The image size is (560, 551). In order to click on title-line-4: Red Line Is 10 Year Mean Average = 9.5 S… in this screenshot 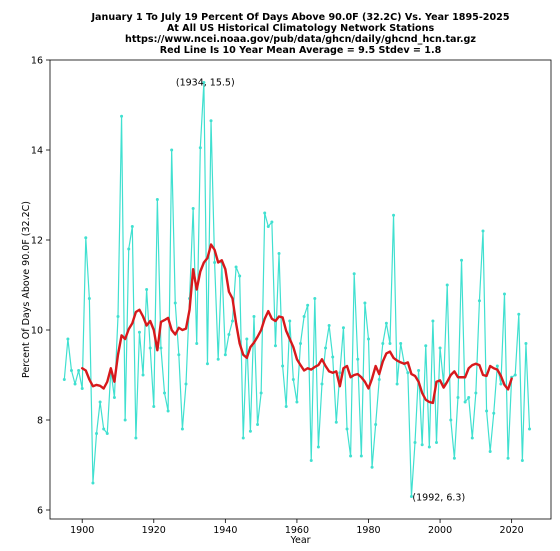, I will do `click(300, 50)`.